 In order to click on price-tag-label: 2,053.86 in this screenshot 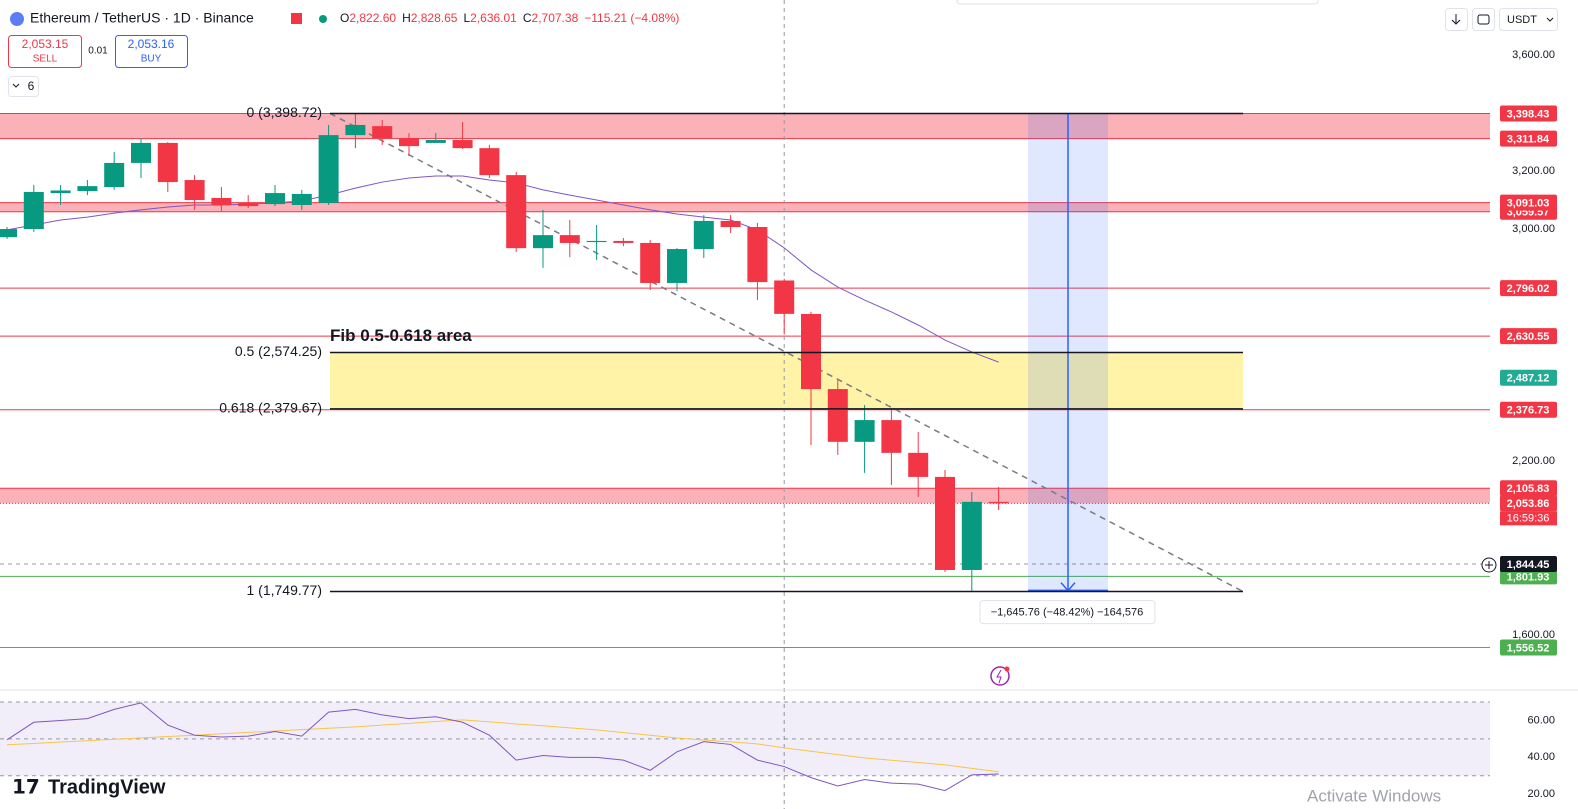, I will do `click(1528, 504)`.